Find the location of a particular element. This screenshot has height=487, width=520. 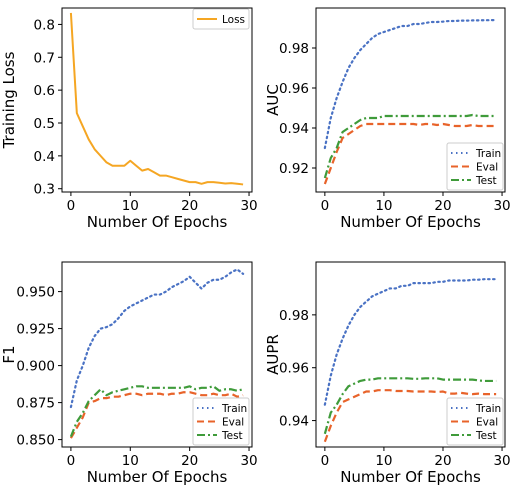

legend-label-loss: Loss is located at coordinates (233, 20).